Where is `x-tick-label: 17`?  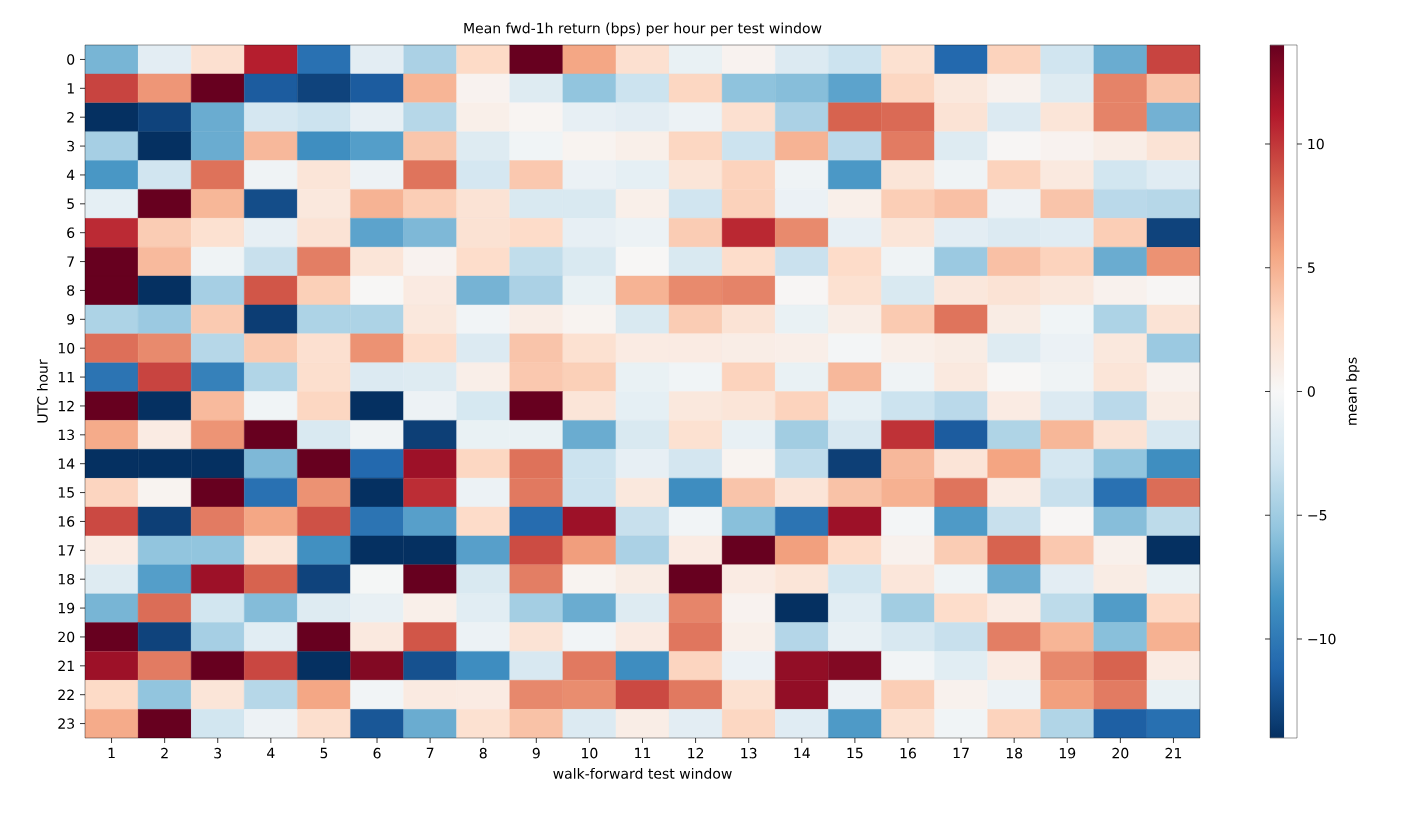
x-tick-label: 17 is located at coordinates (961, 753).